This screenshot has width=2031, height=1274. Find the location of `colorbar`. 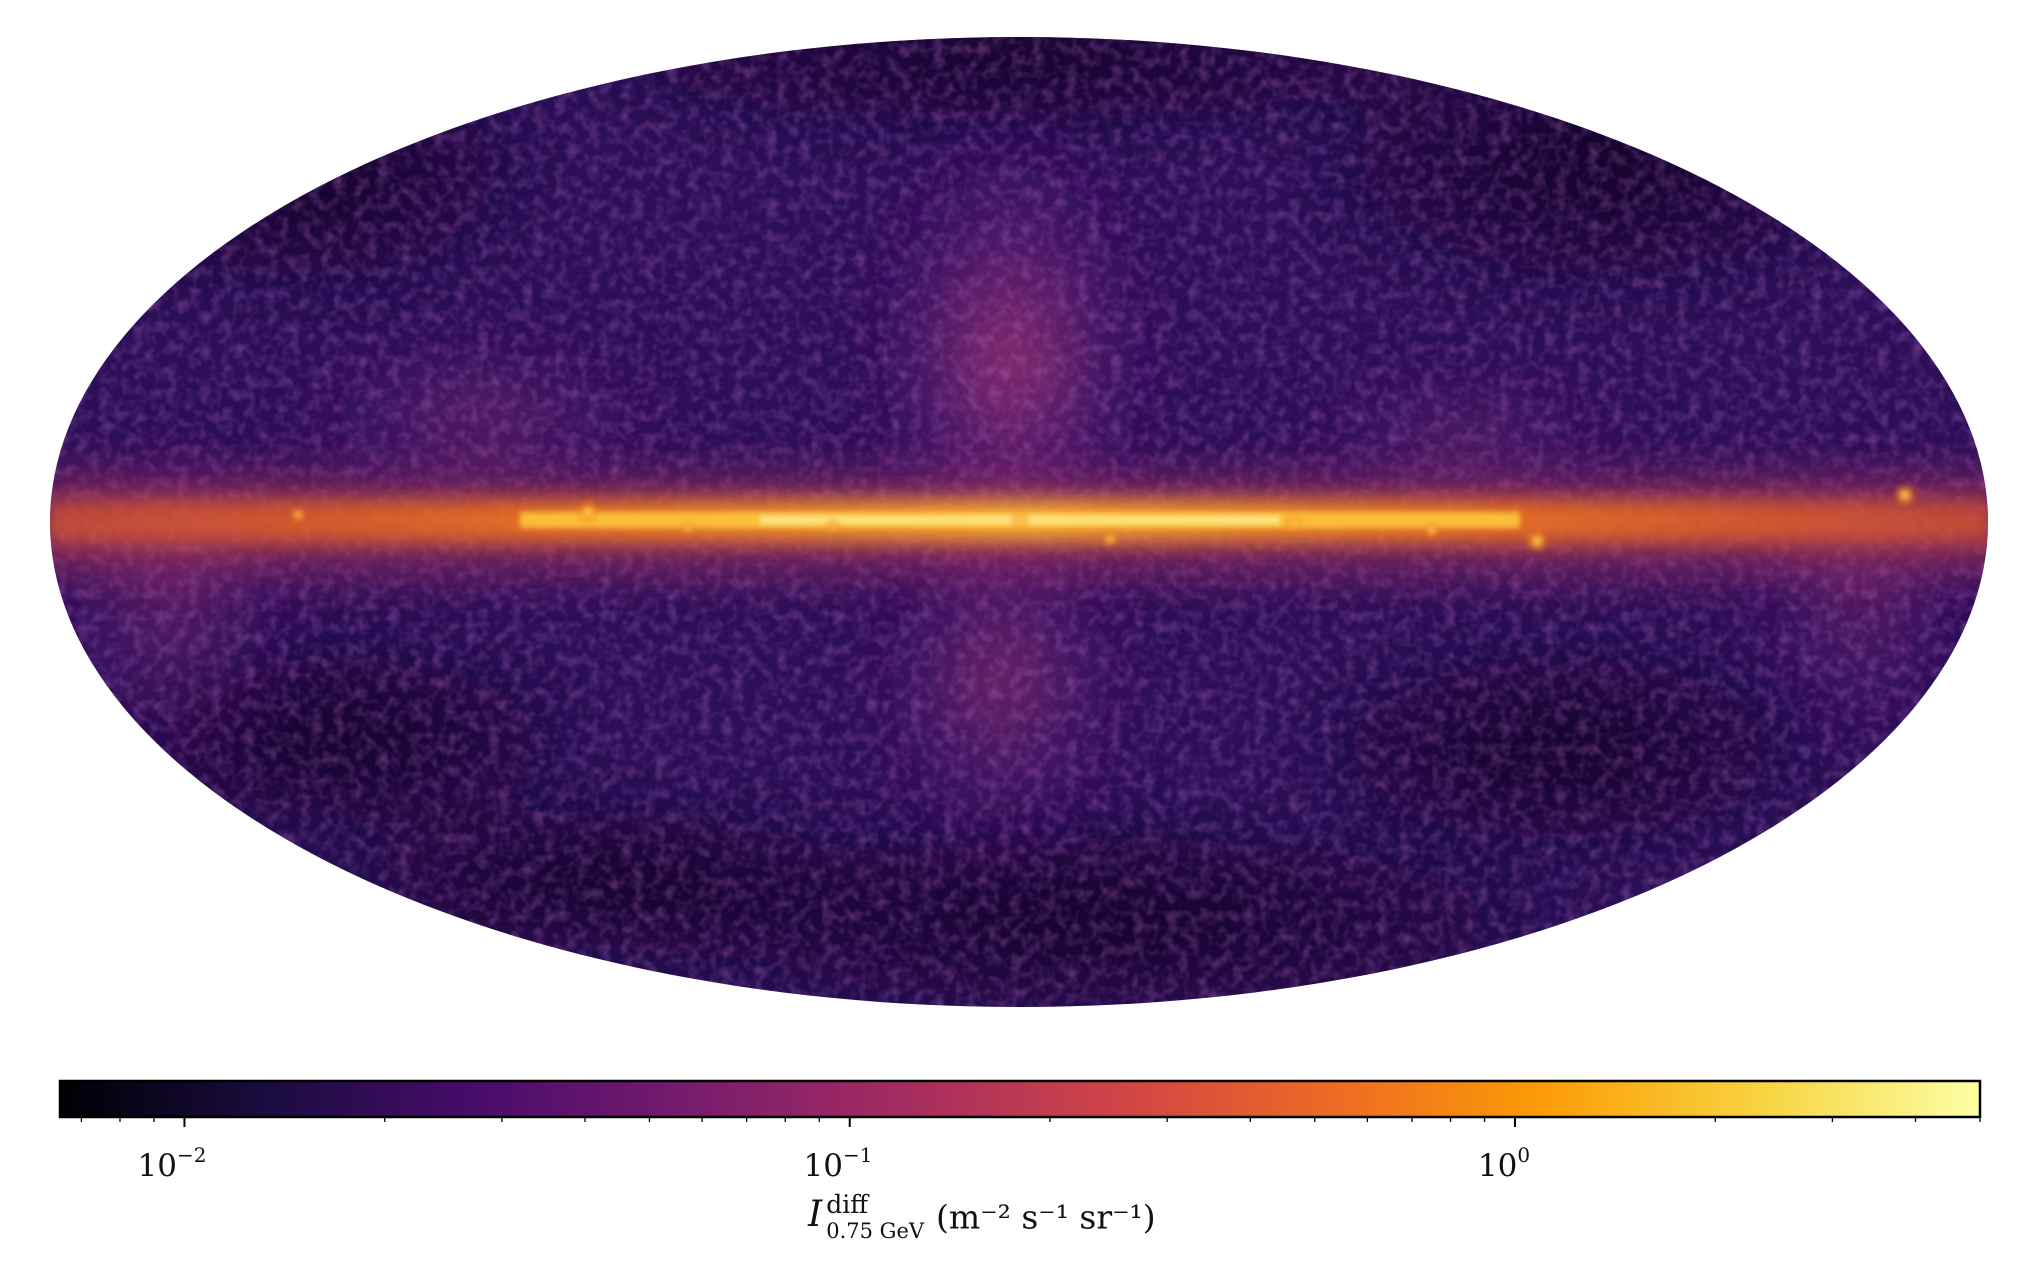

colorbar is located at coordinates (1020, 1103).